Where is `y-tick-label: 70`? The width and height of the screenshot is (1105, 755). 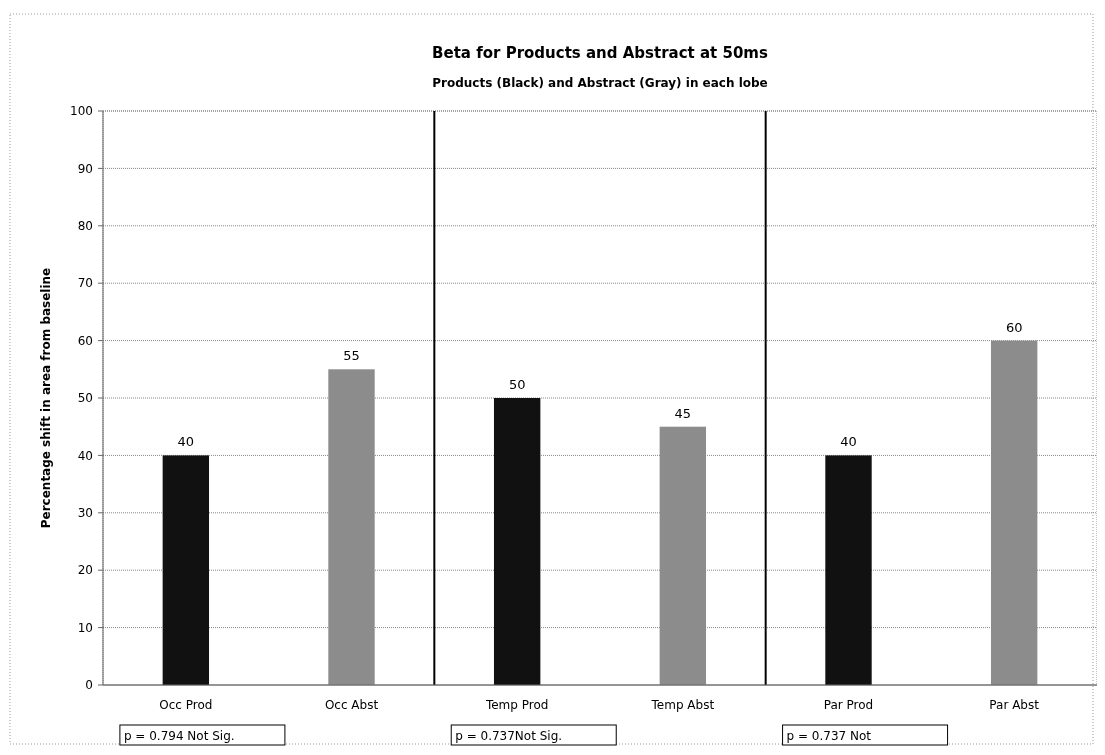 y-tick-label: 70 is located at coordinates (85, 283).